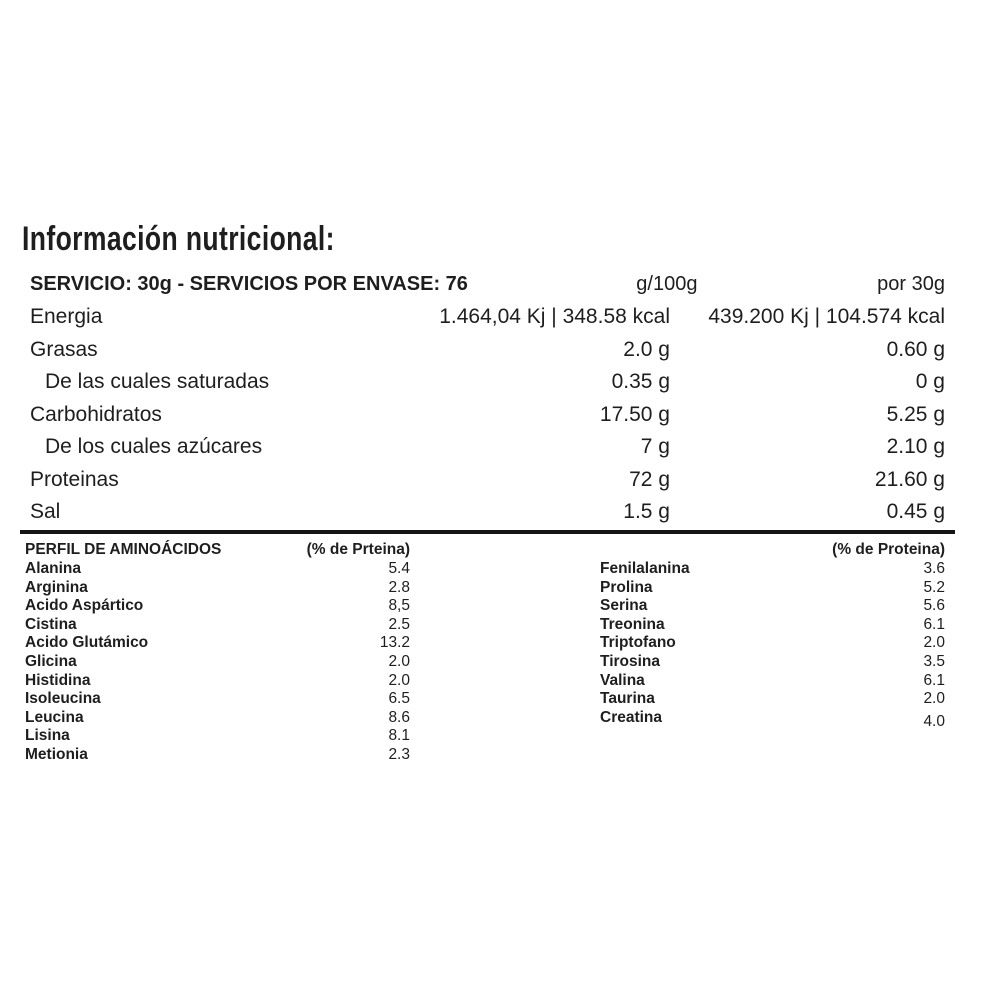  I want to click on amino-value: 6.5, so click(399, 699).